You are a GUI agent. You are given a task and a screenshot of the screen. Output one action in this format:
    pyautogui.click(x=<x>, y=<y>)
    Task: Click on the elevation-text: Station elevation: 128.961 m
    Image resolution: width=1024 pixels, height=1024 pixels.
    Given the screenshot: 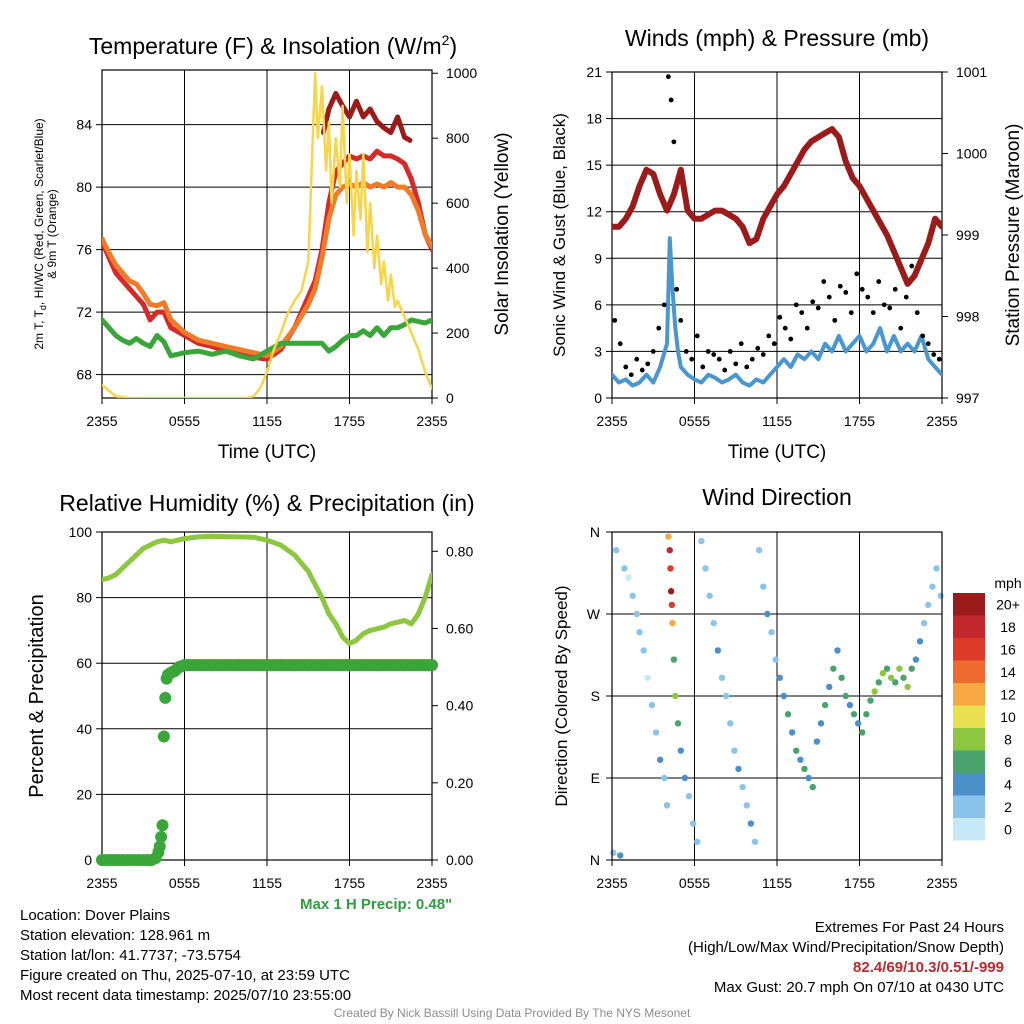 What is the action you would take?
    pyautogui.click(x=115, y=935)
    